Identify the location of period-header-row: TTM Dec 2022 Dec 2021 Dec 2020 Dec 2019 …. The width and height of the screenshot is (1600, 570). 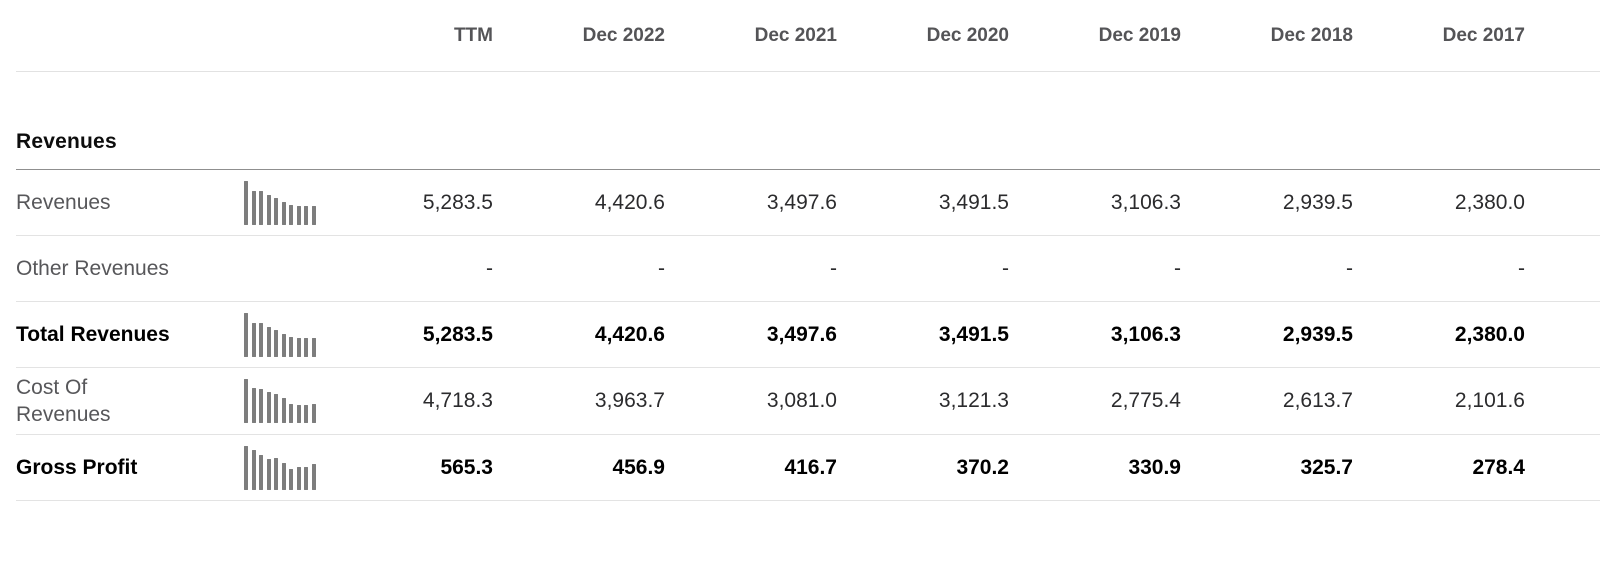
(808, 36).